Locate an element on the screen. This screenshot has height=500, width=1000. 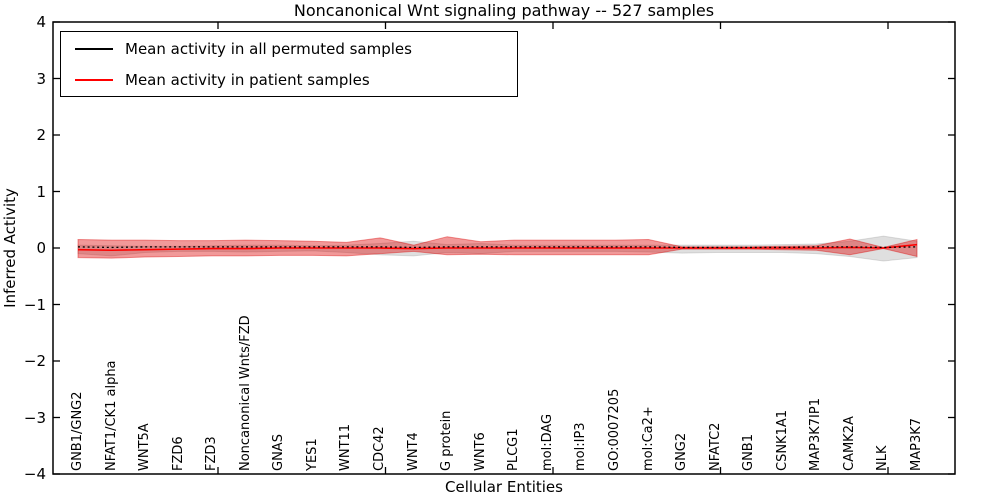
y-tick-label: −3 is located at coordinates (34, 417).